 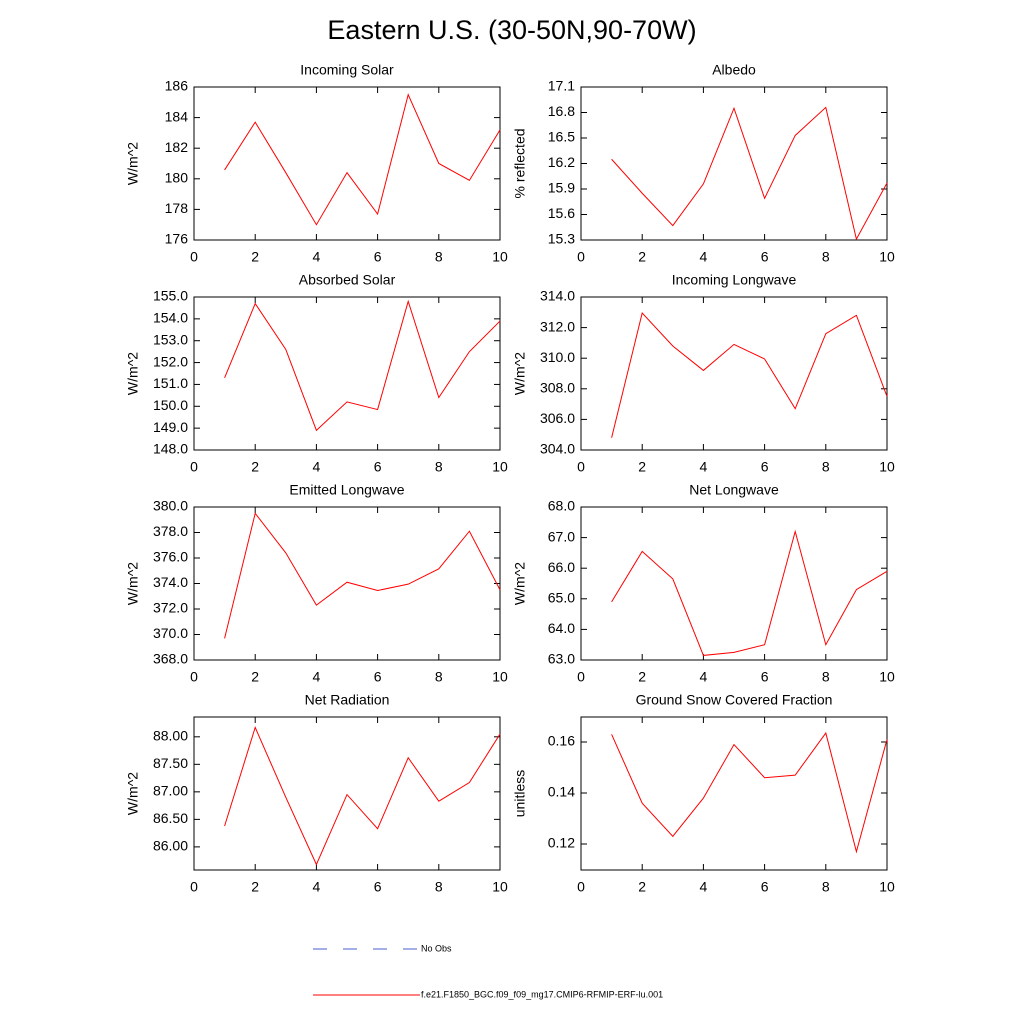 What do you see at coordinates (557, 418) in the screenshot?
I see `y-tick-label: 306.0` at bounding box center [557, 418].